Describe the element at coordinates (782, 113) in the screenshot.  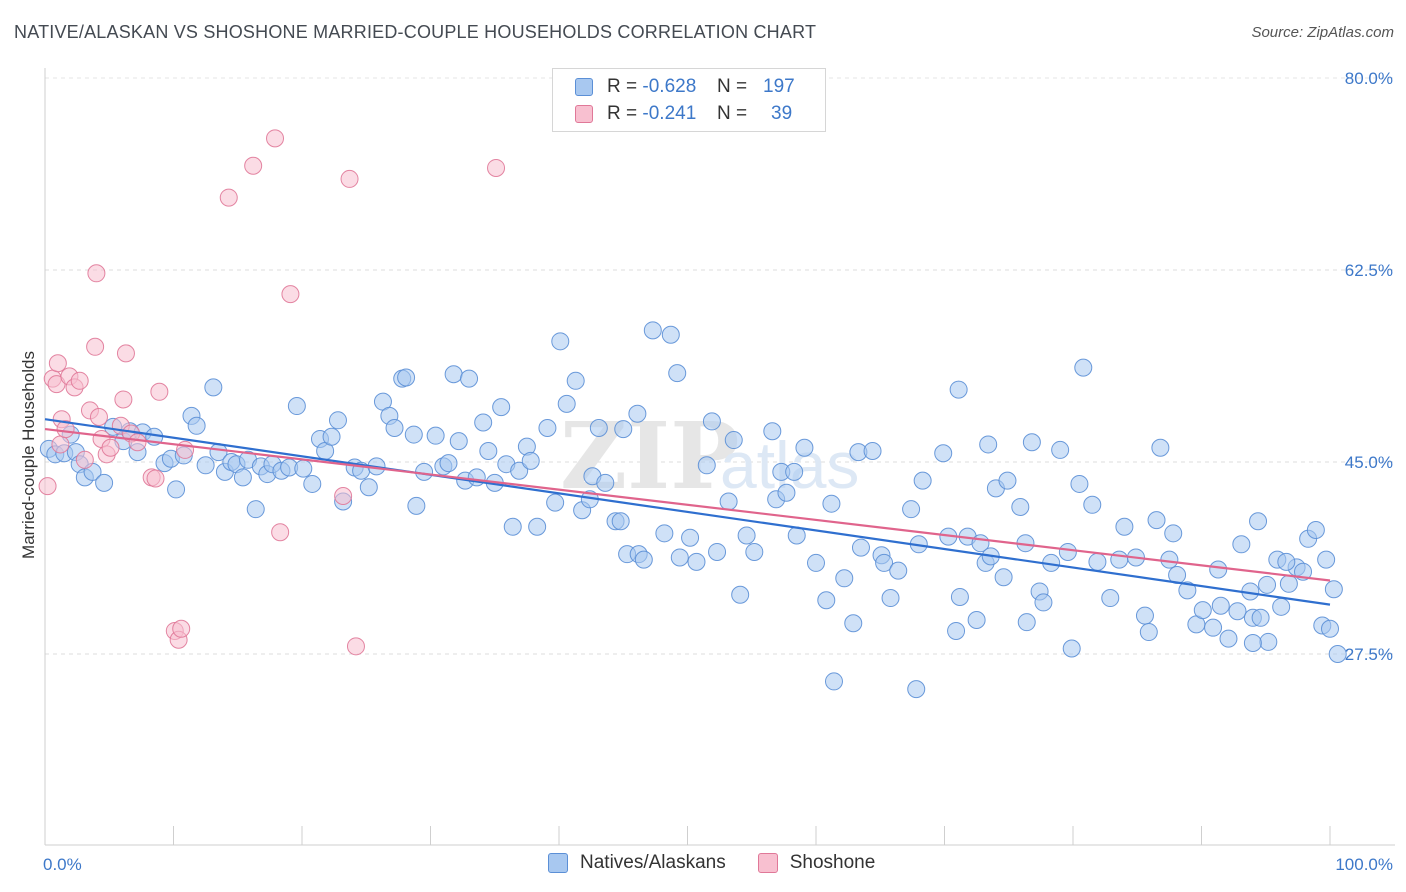
I see `n-value-shoshone: 39` at that location.